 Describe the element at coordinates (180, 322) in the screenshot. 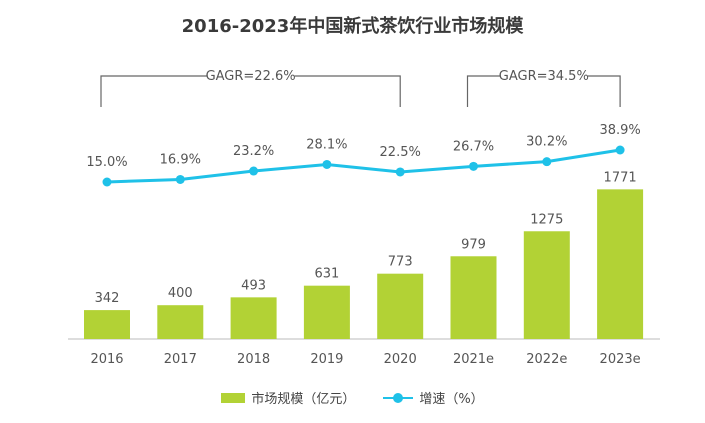

I see `bar-2017` at that location.